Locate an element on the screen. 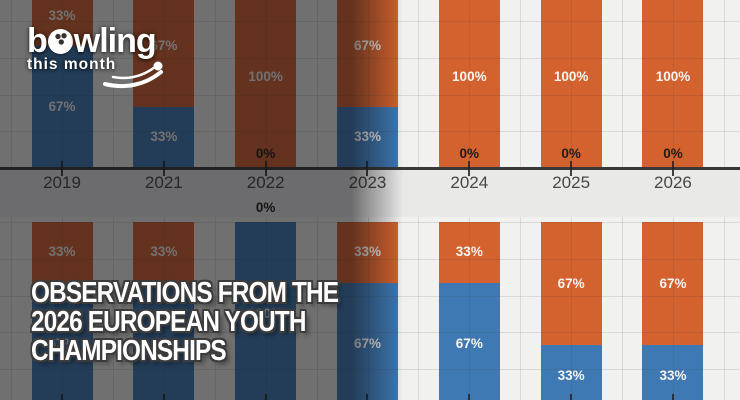  year-label-2021: 2021 is located at coordinates (163, 182).